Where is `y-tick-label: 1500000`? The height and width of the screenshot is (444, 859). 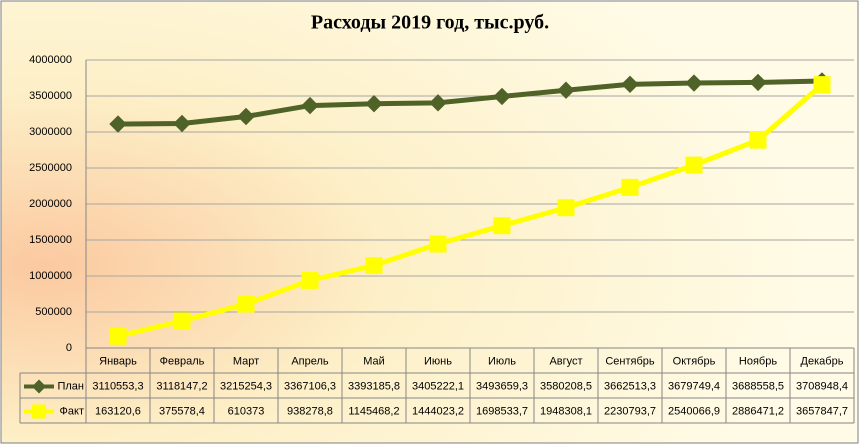 y-tick-label: 1500000 is located at coordinates (50, 240).